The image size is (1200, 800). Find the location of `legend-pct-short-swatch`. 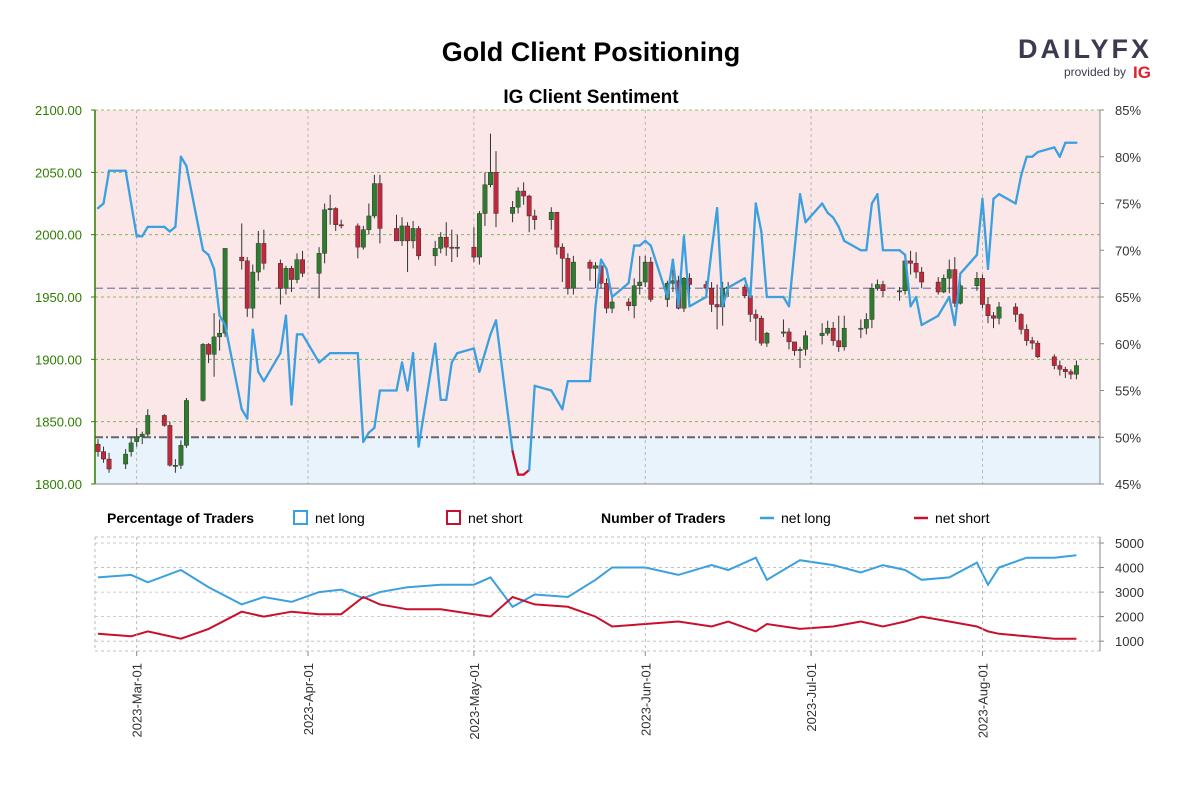

legend-pct-short-swatch is located at coordinates (453, 517).